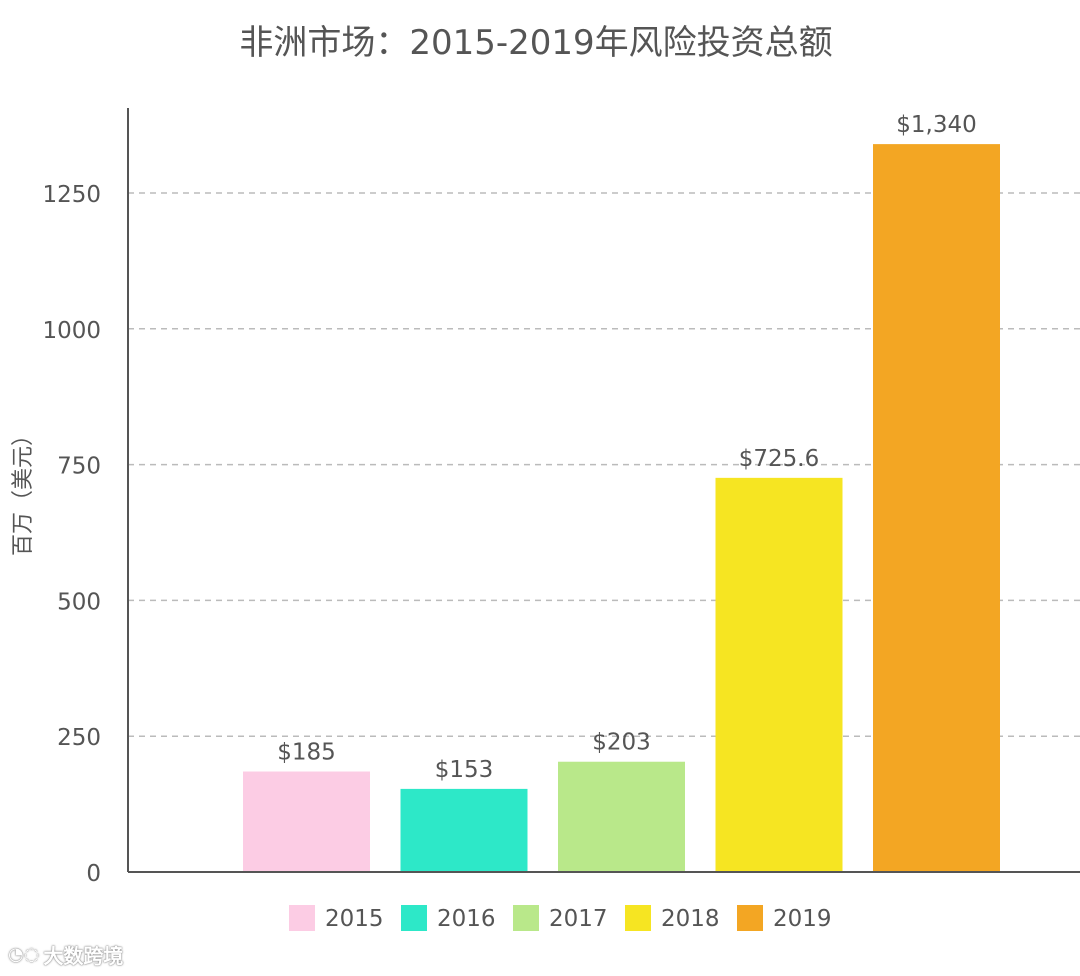  What do you see at coordinates (466, 919) in the screenshot?
I see `legend-label-2016: 2016` at bounding box center [466, 919].